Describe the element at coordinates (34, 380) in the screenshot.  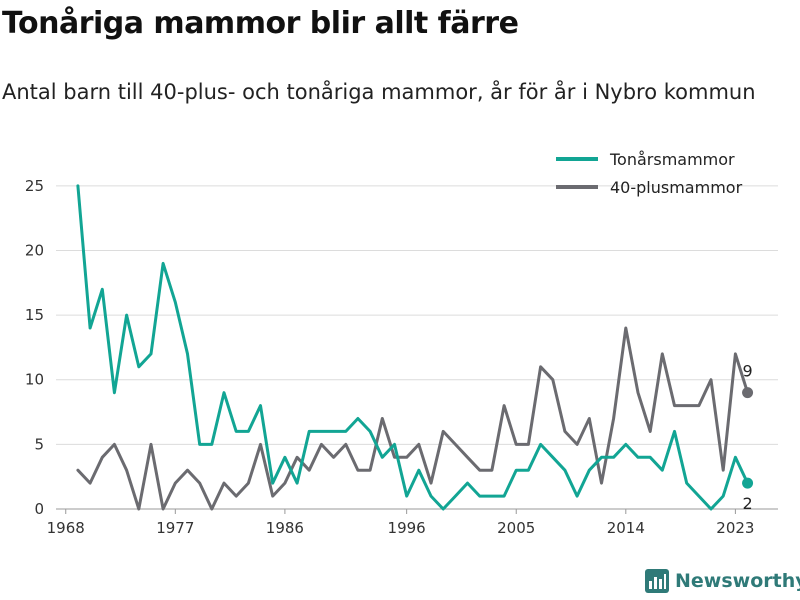
I see `y-tick-label-10: 10` at that location.